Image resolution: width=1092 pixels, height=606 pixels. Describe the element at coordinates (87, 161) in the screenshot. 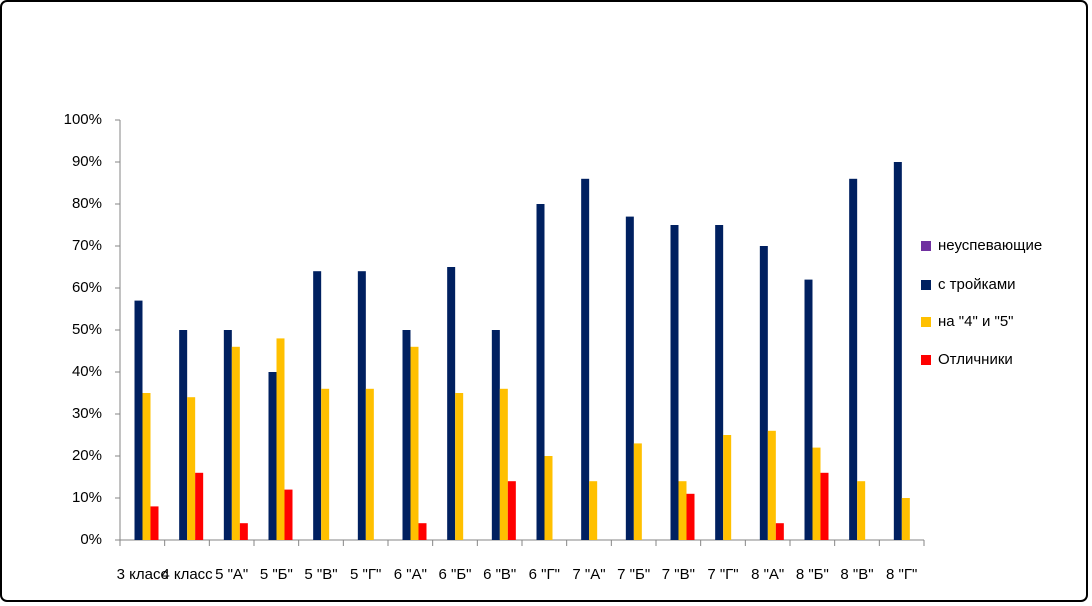

I see `y-tick-label: 90%` at that location.